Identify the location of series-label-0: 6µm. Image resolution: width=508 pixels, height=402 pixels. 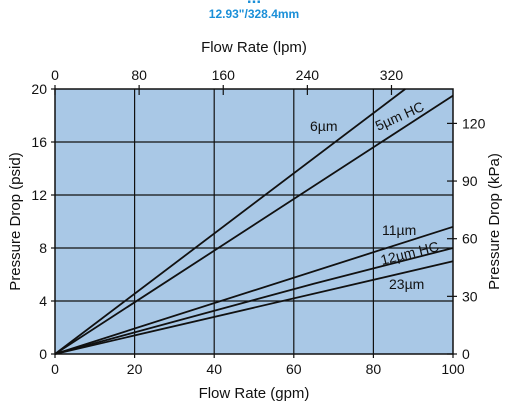
(324, 126).